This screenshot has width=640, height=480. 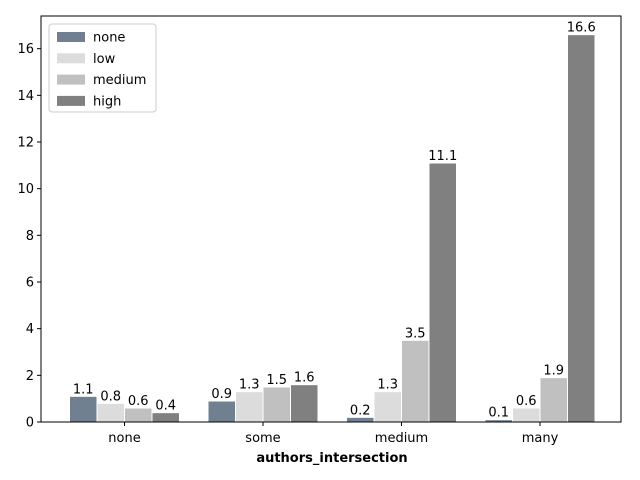 What do you see at coordinates (387, 407) in the screenshot?
I see `bar-low-medium` at bounding box center [387, 407].